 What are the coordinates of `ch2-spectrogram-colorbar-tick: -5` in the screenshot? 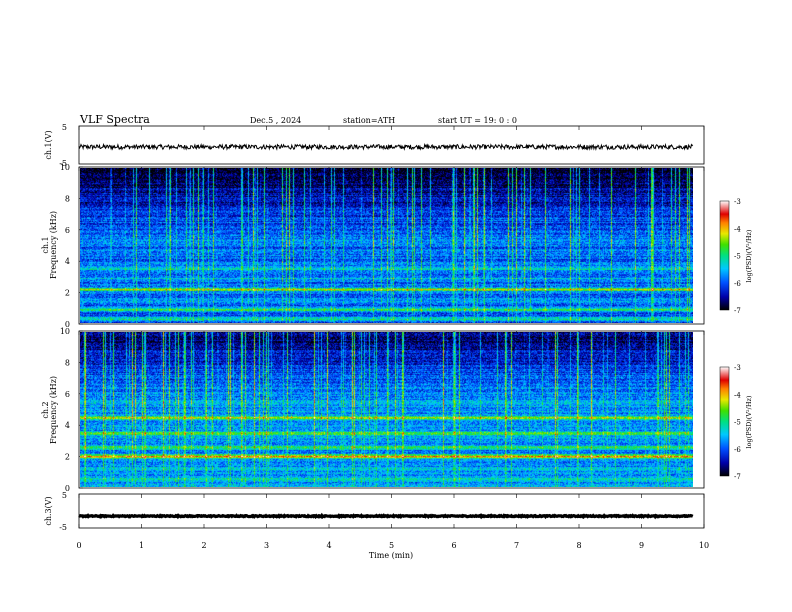 It's located at (737, 423).